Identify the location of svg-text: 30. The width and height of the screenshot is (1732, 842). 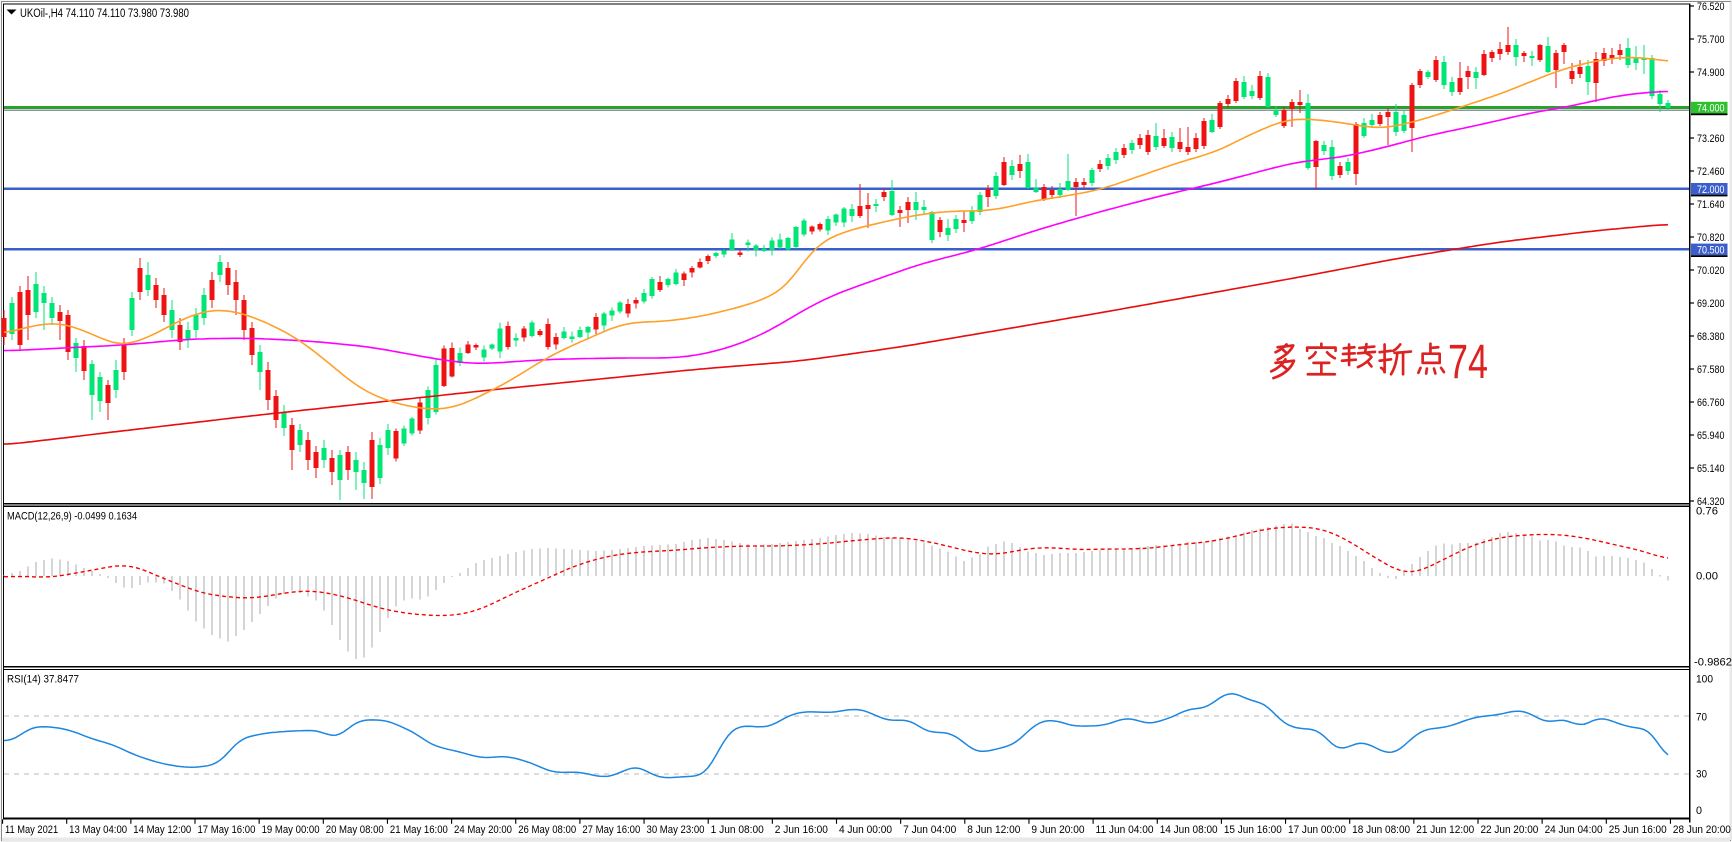
(1701, 775).